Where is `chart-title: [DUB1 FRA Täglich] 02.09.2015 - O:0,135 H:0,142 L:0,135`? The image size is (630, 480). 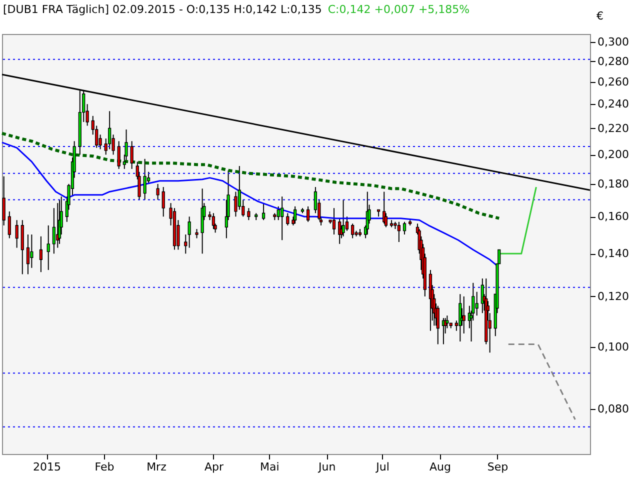
chart-title: [DUB1 FRA Täglich] 02.09.2015 - O:0,135 H:0,142 L:0,135 is located at coordinates (162, 9).